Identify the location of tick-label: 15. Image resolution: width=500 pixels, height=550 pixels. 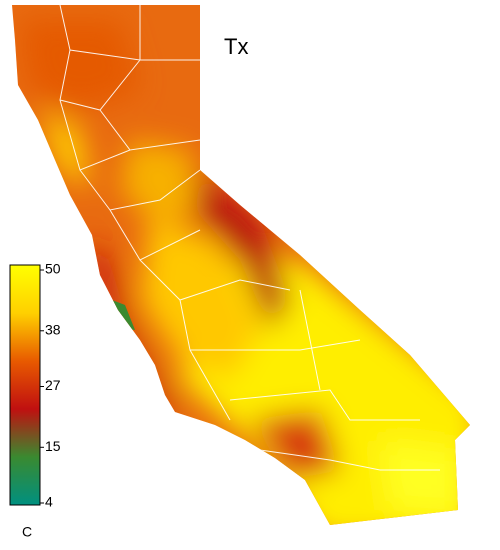
(53, 446).